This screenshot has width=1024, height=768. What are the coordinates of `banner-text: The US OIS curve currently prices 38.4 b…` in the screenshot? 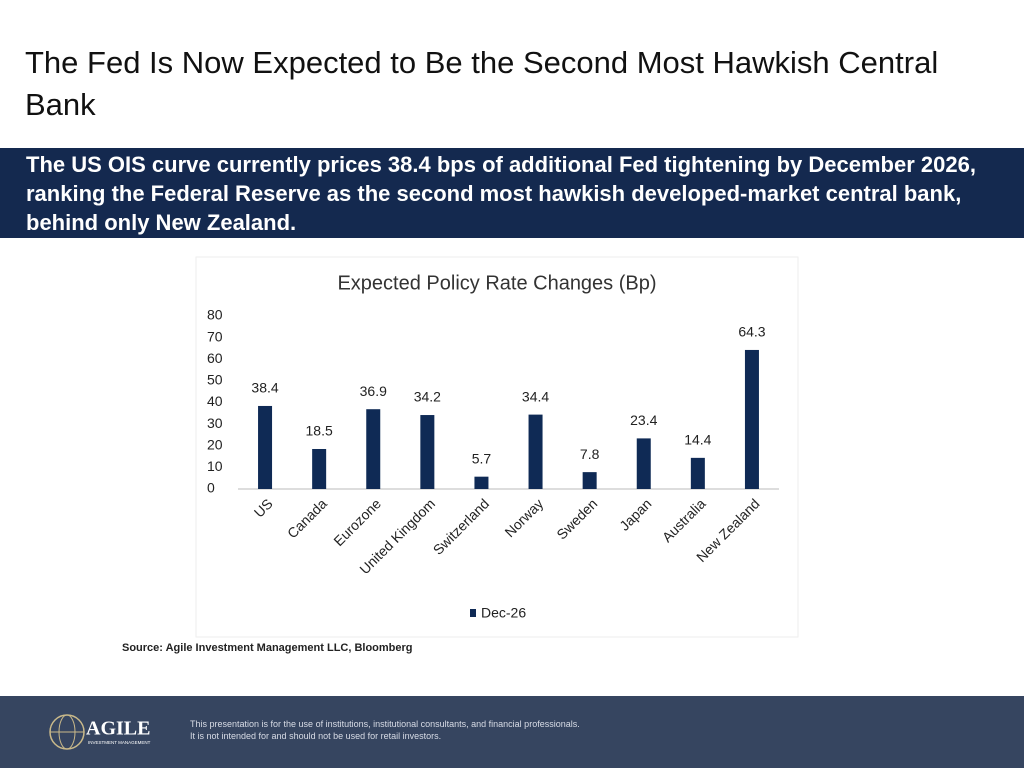 It's located at (501, 193).